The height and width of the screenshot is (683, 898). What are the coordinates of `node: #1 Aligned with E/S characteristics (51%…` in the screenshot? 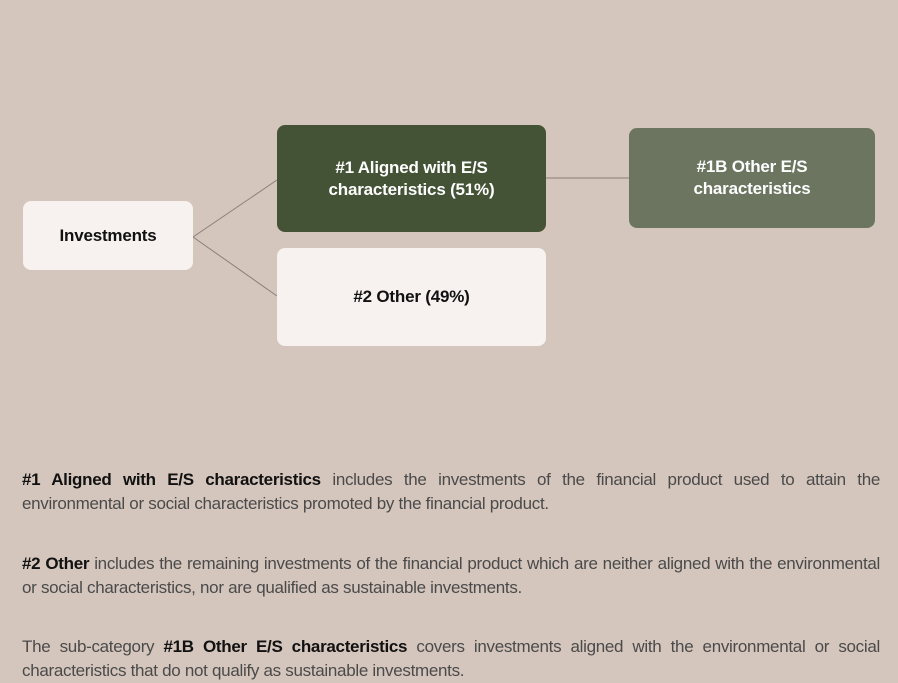 It's located at (411, 178).